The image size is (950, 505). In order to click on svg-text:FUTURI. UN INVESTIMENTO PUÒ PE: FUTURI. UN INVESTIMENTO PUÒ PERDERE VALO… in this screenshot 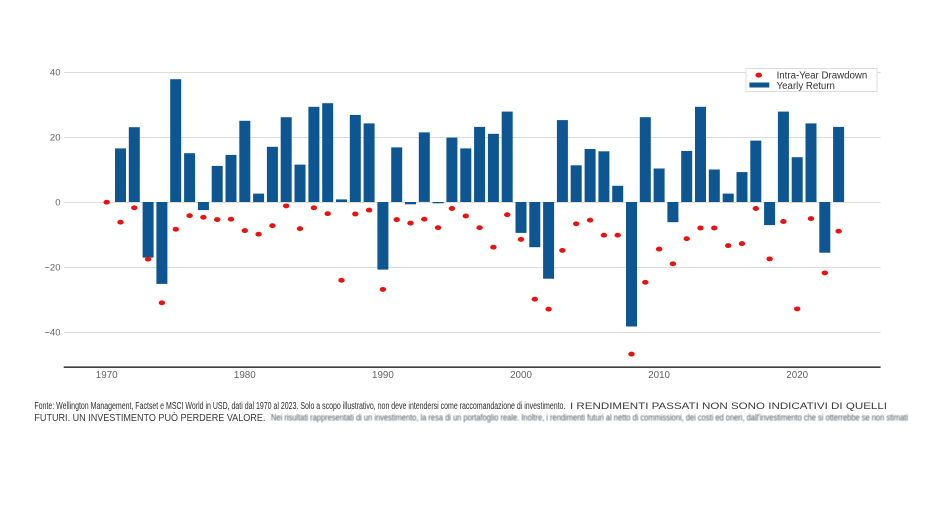, I will do `click(149, 418)`.